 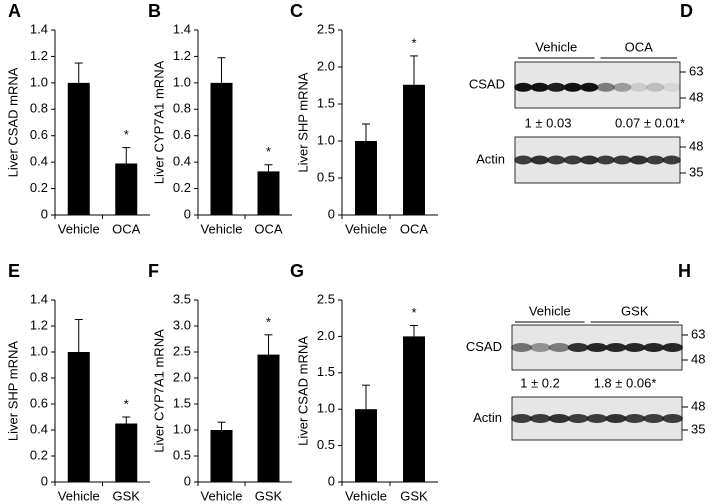 I want to click on quantification: 1 ± 0.03, so click(x=548, y=122).